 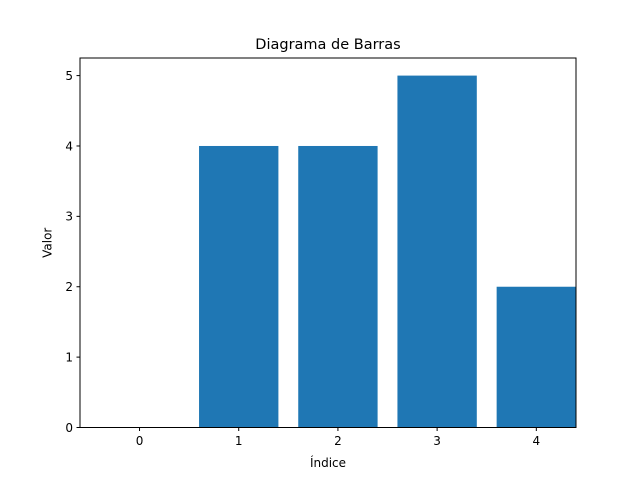 What do you see at coordinates (48, 243) in the screenshot?
I see `y-axis-title: Valor` at bounding box center [48, 243].